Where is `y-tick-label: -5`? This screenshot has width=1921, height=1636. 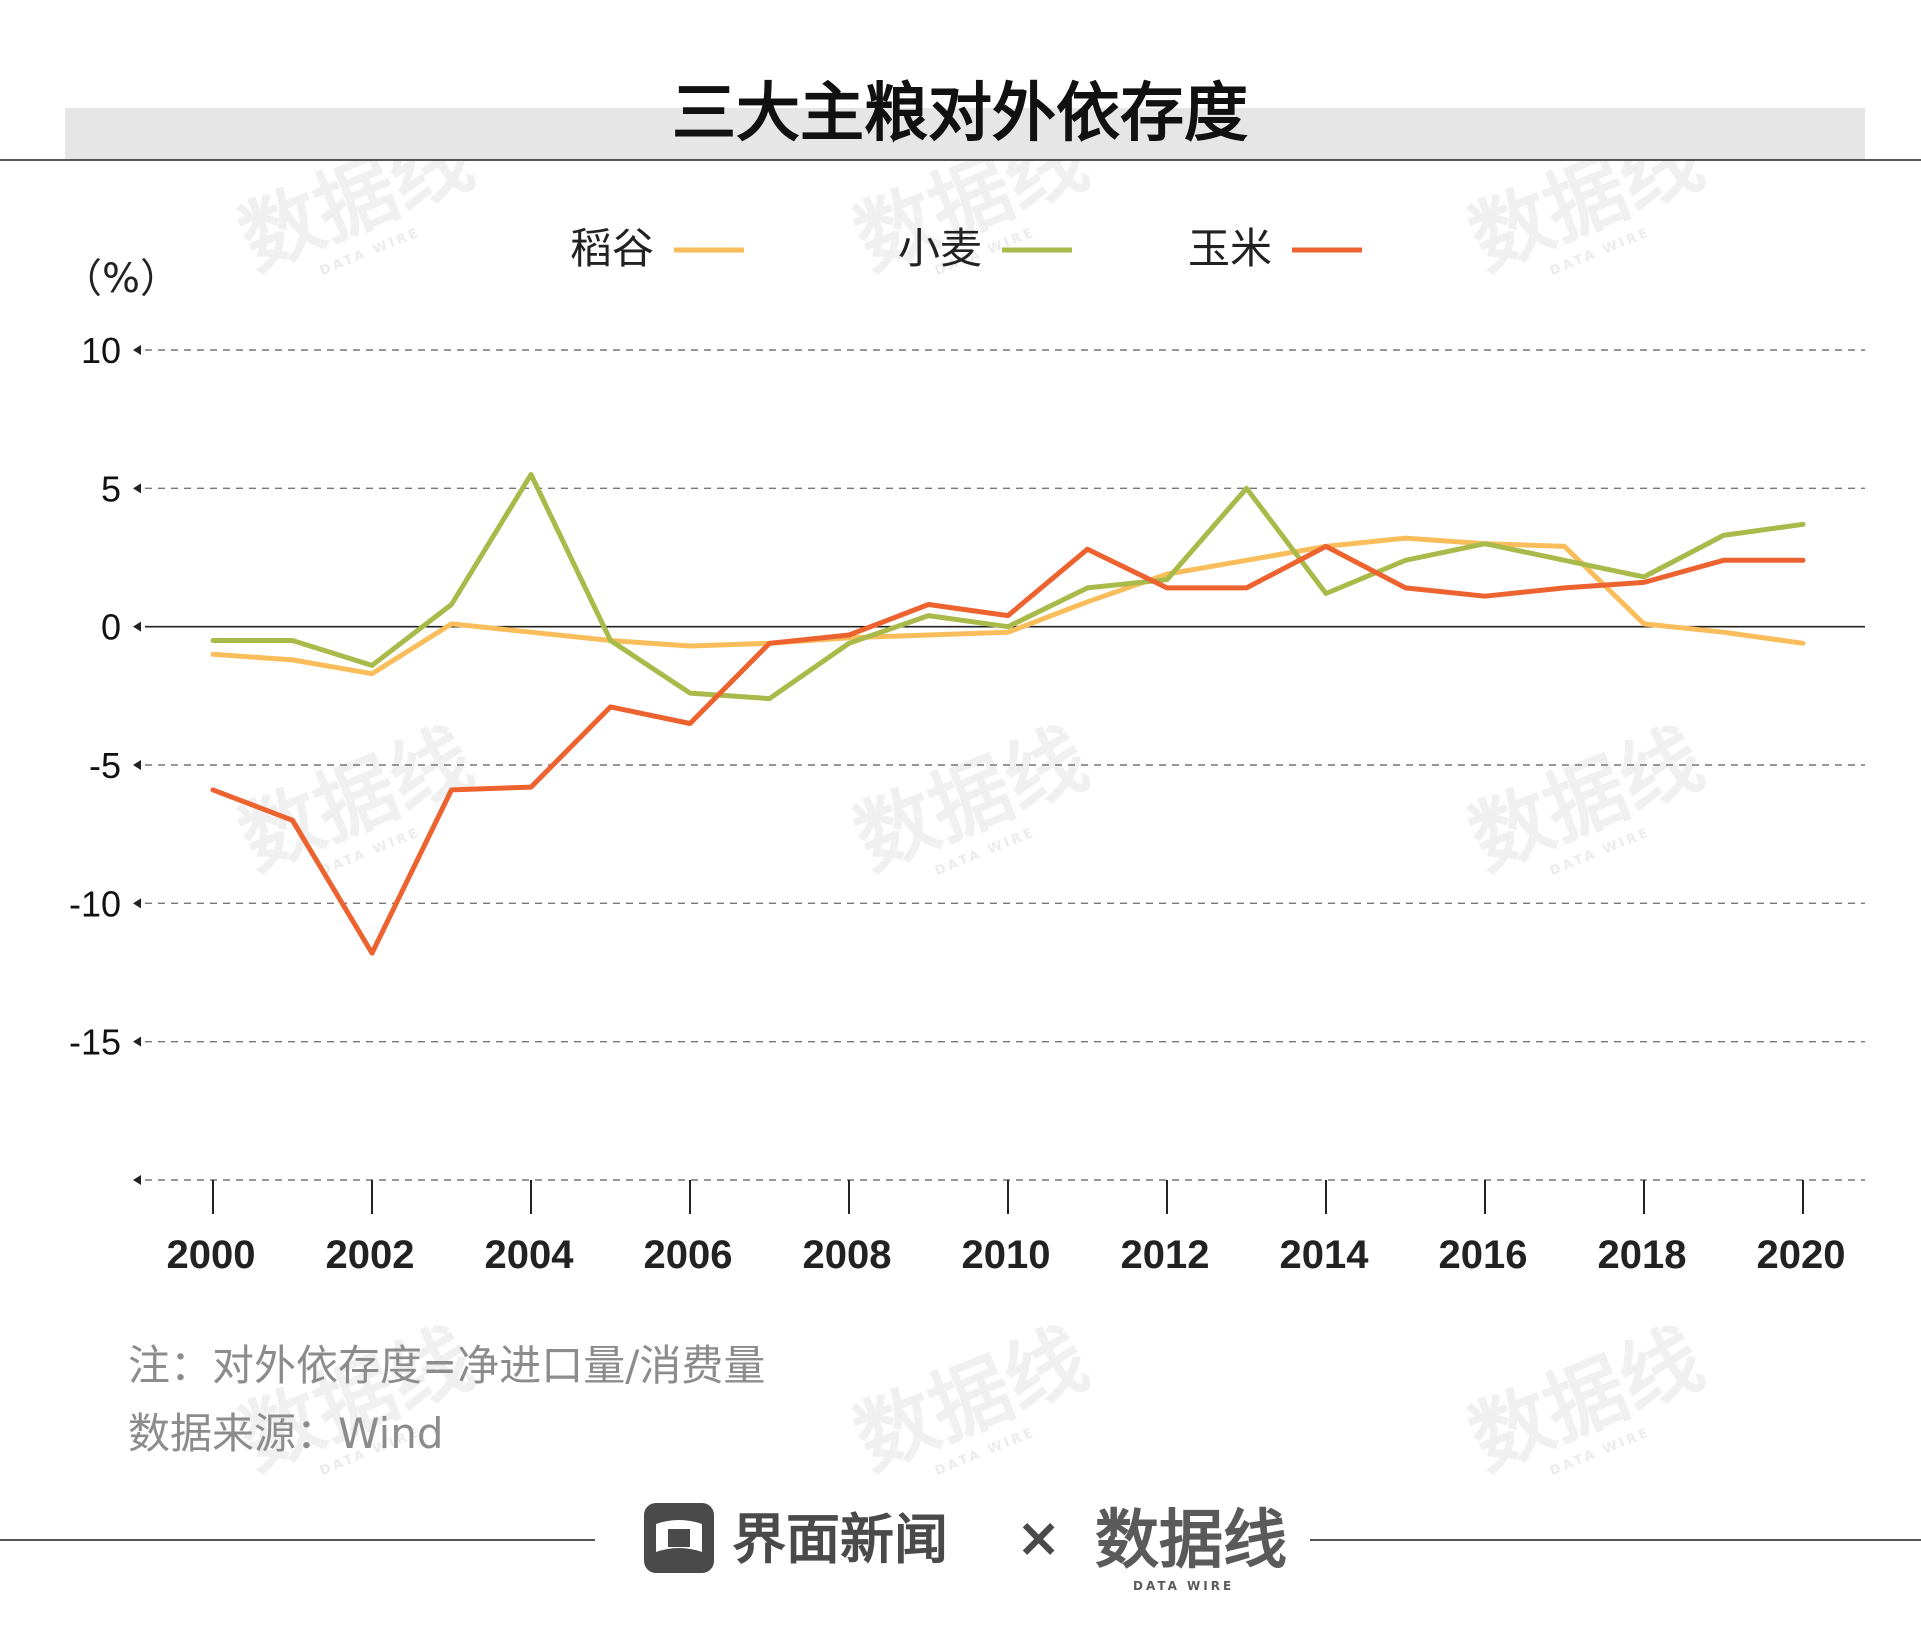
y-tick-label: -5 is located at coordinates (105, 765).